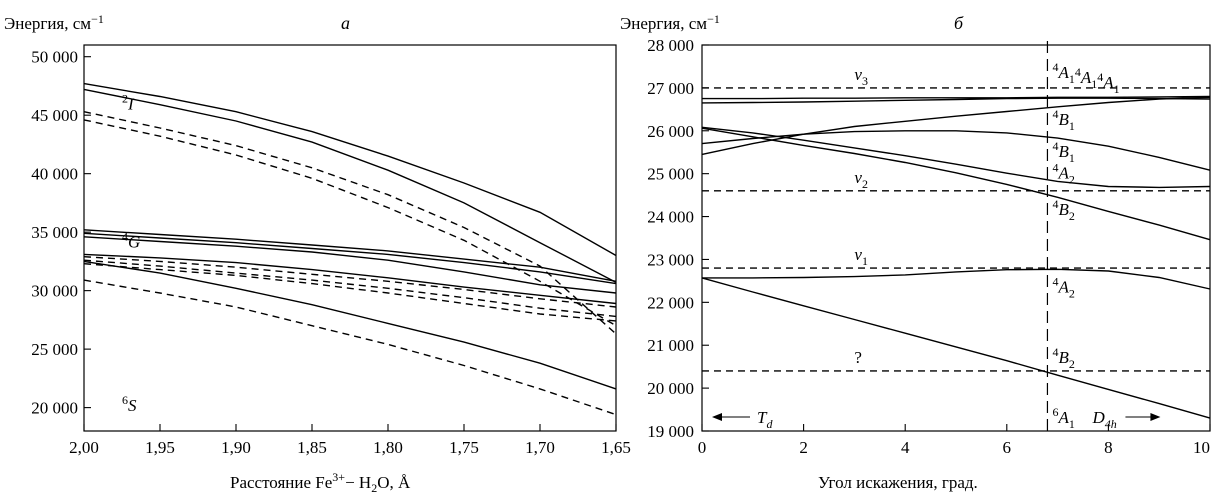 The image size is (1211, 495). Describe the element at coordinates (54, 174) in the screenshot. I see `y-tick-label: 40 000` at that location.